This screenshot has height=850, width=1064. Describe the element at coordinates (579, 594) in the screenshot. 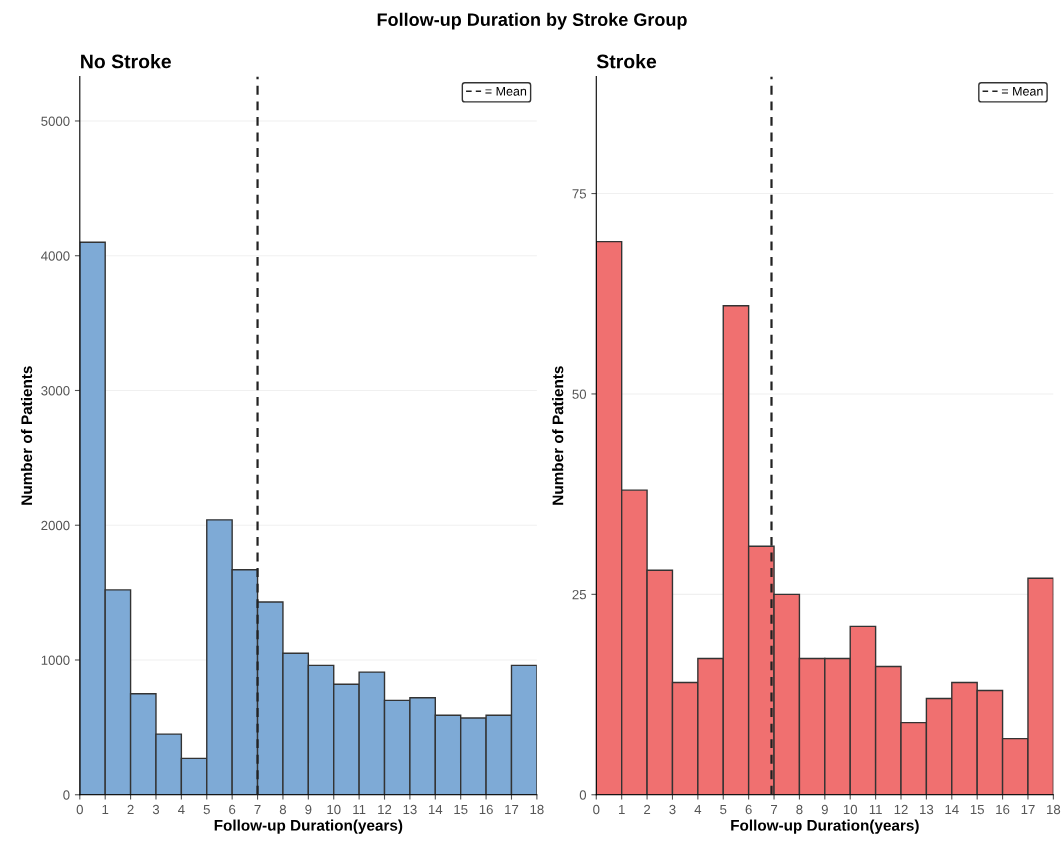

I see `y-tick-label: 25` at that location.